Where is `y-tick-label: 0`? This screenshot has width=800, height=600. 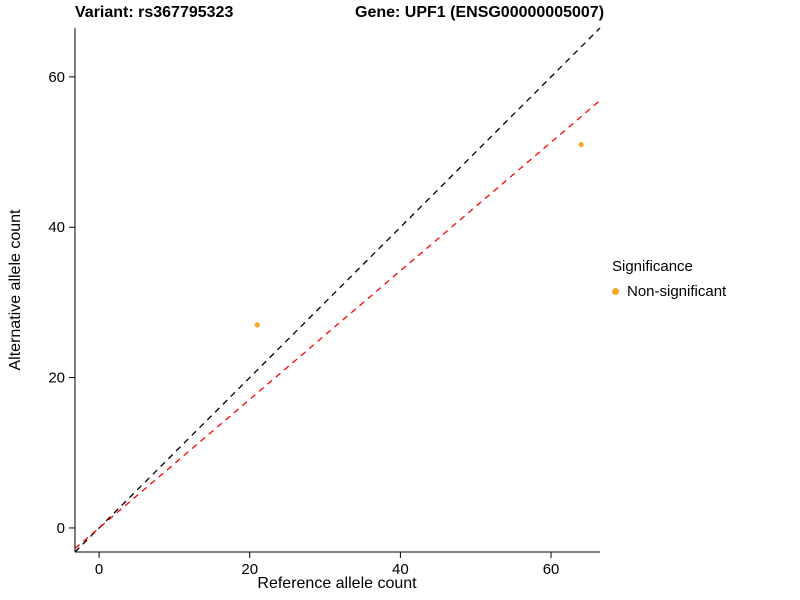 y-tick-label: 0 is located at coordinates (61, 528).